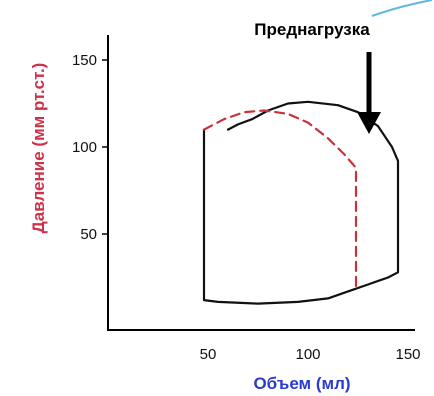  I want to click on x-axis-label: Объем (мл), so click(301, 383).